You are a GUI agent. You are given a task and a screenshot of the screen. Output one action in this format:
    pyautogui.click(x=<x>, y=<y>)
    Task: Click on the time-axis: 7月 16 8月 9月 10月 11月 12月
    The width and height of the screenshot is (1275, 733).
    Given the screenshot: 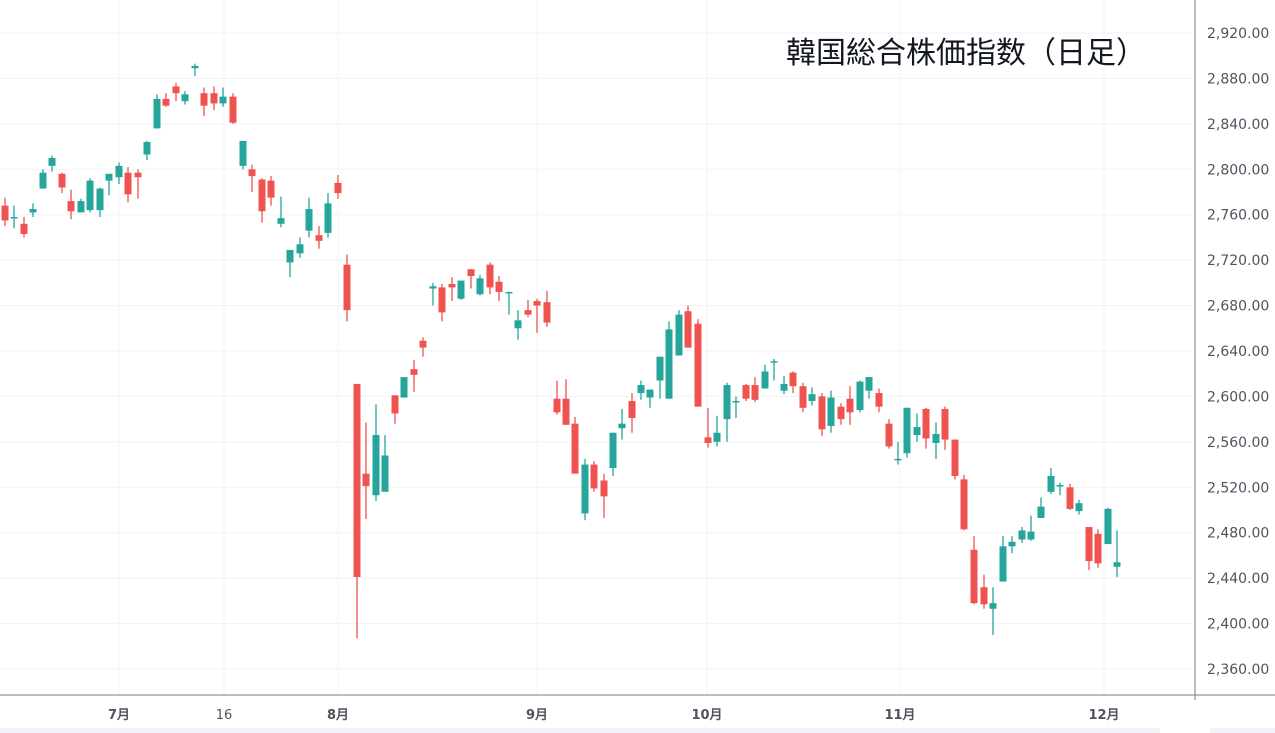 What is the action you would take?
    pyautogui.click(x=614, y=715)
    